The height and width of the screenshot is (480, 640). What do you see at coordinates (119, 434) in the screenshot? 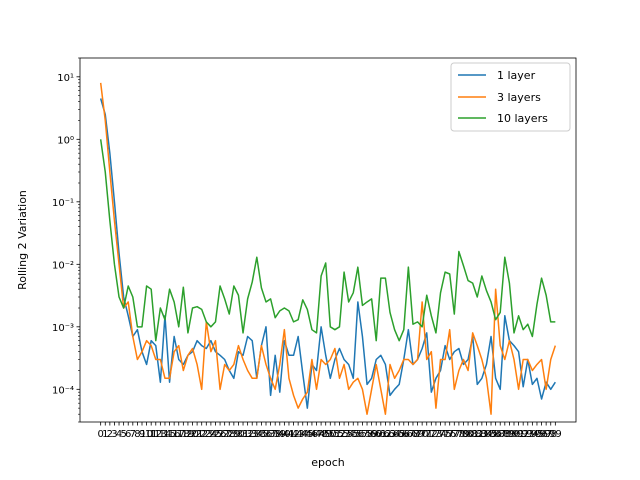
I see `x-tick-label: 4` at bounding box center [119, 434].